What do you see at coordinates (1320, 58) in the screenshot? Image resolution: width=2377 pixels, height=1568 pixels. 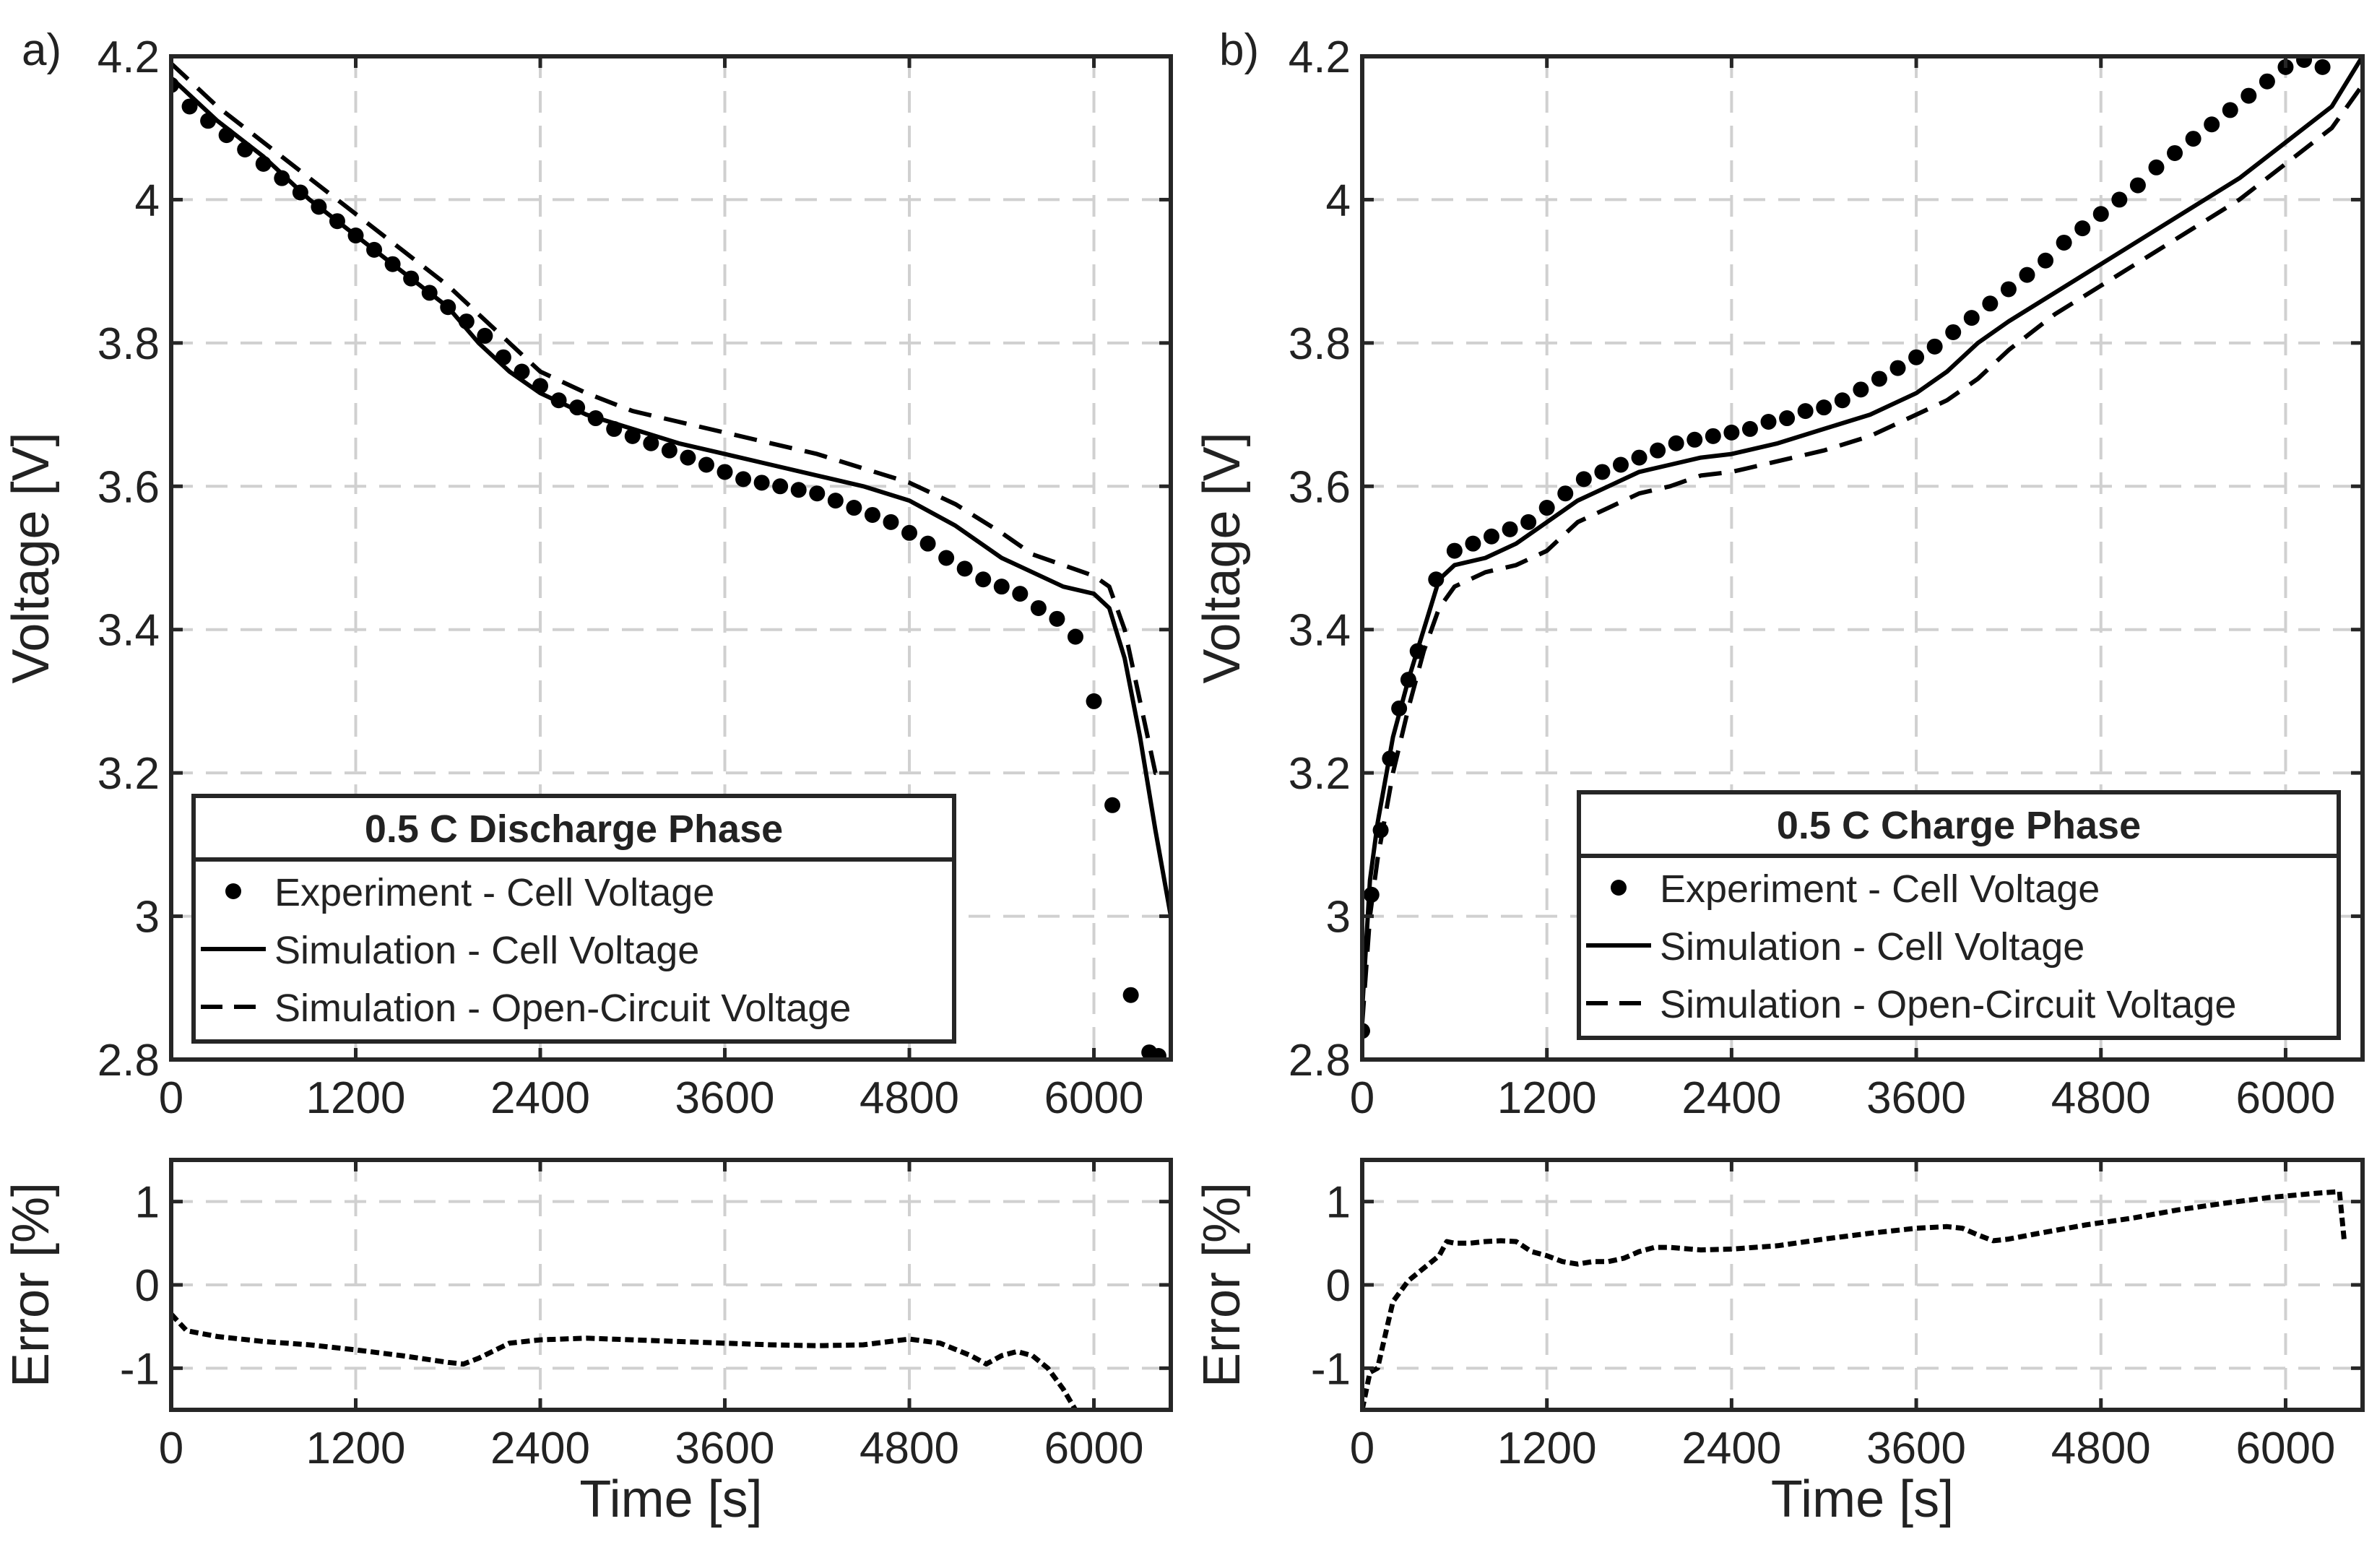 I see `y-tick-label: 4.2` at bounding box center [1320, 58].